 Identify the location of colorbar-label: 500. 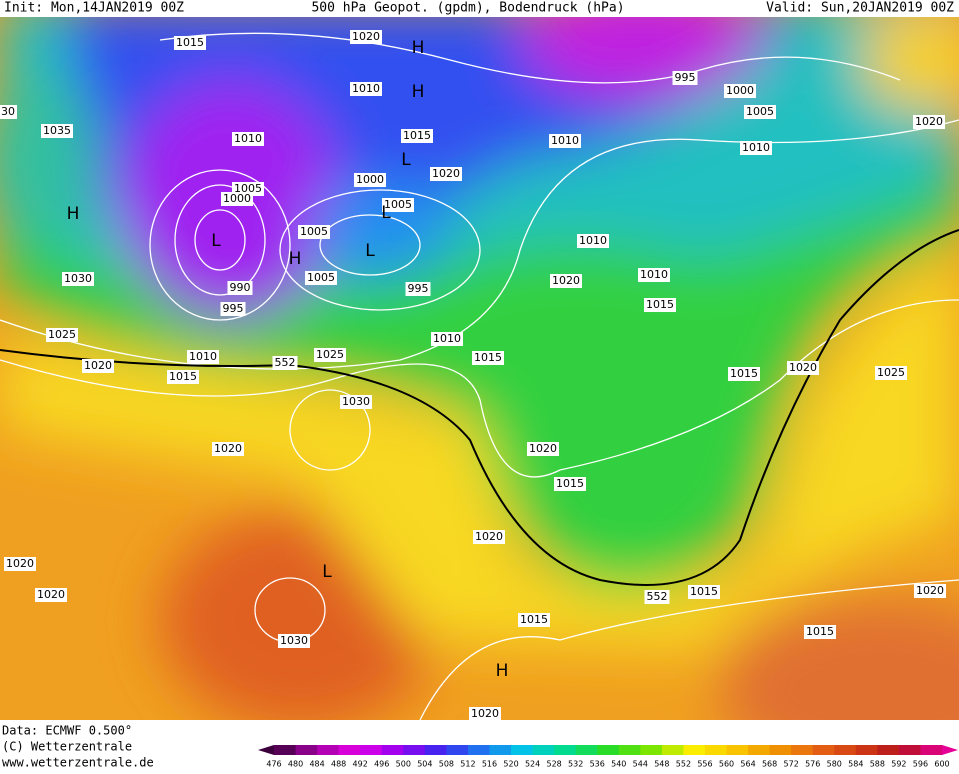
(403, 764).